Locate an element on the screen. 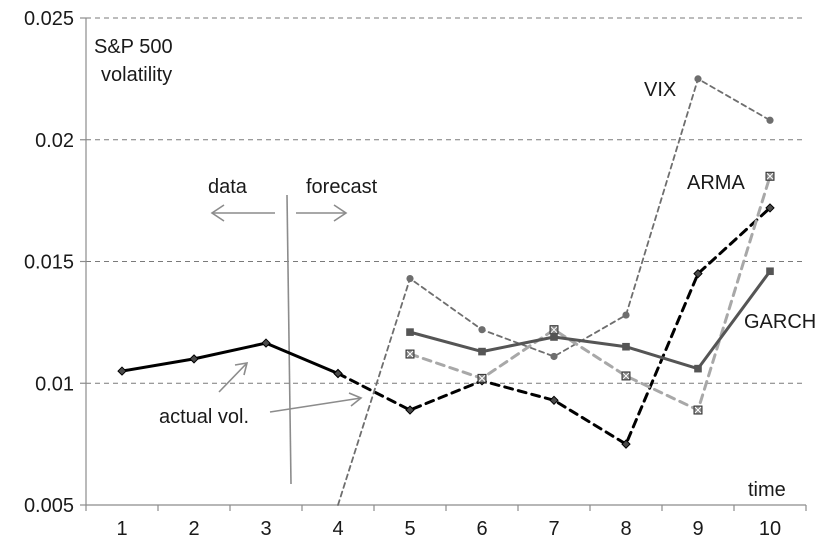 This screenshot has height=546, width=837. data-arrow is located at coordinates (242, 213).